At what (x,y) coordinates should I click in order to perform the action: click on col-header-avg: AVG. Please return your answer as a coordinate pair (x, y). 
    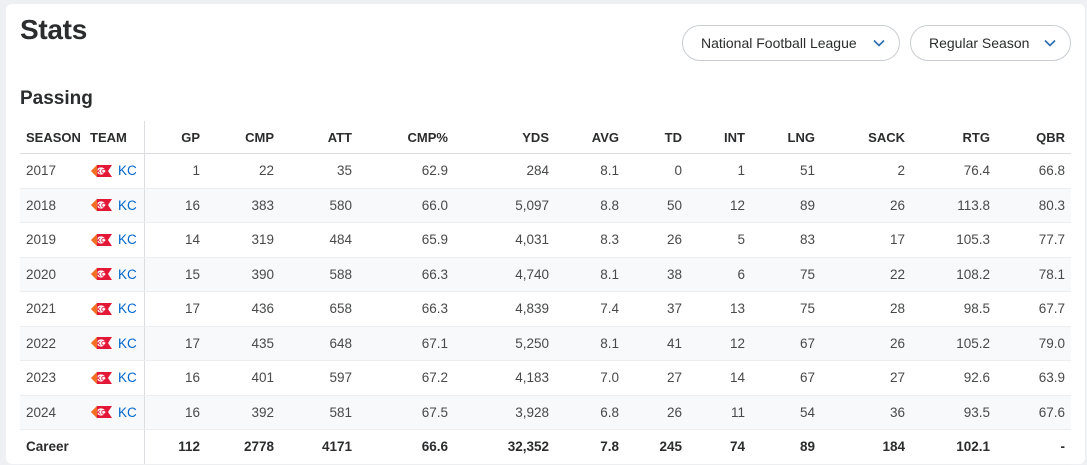
    Looking at the image, I should click on (590, 137).